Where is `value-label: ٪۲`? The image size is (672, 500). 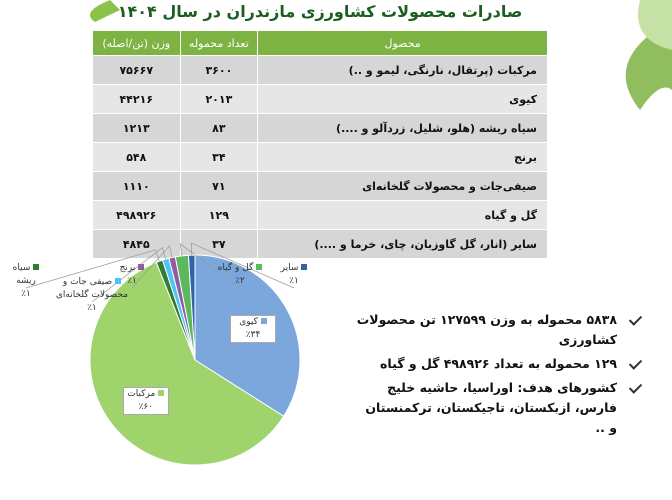
value-label: ٪۲ is located at coordinates (240, 281).